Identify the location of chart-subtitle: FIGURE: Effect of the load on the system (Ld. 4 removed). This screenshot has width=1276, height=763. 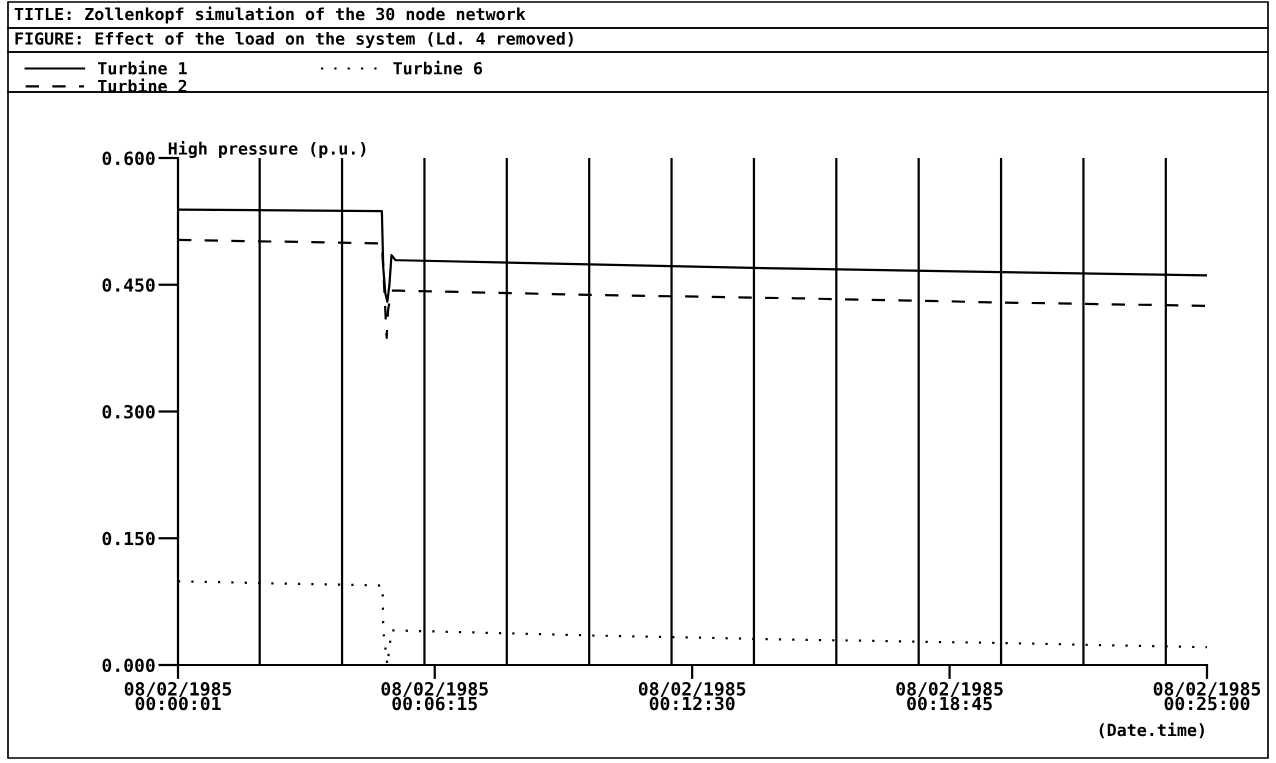
(294, 40).